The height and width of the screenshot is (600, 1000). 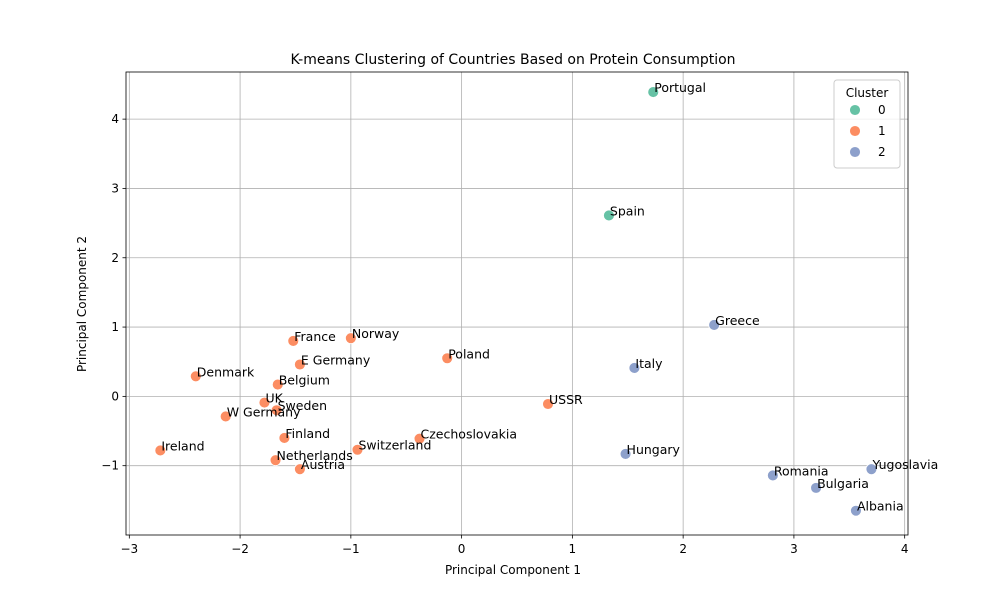 I want to click on legend-entries: 0 1 2, so click(x=867, y=131).